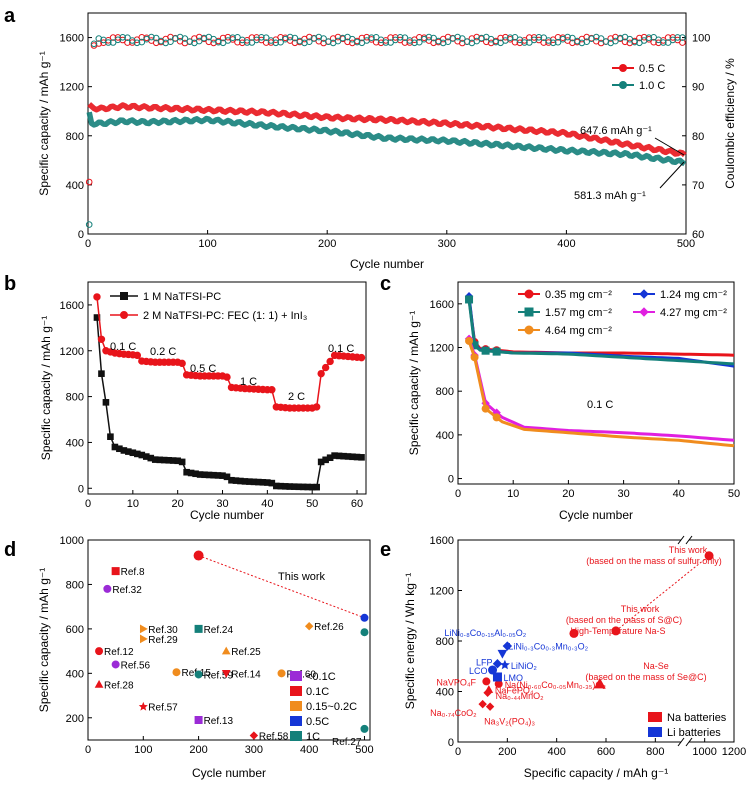 The image size is (752, 790). What do you see at coordinates (704, 752) in the screenshot?
I see `x-tick-label: 1000` at bounding box center [704, 752].